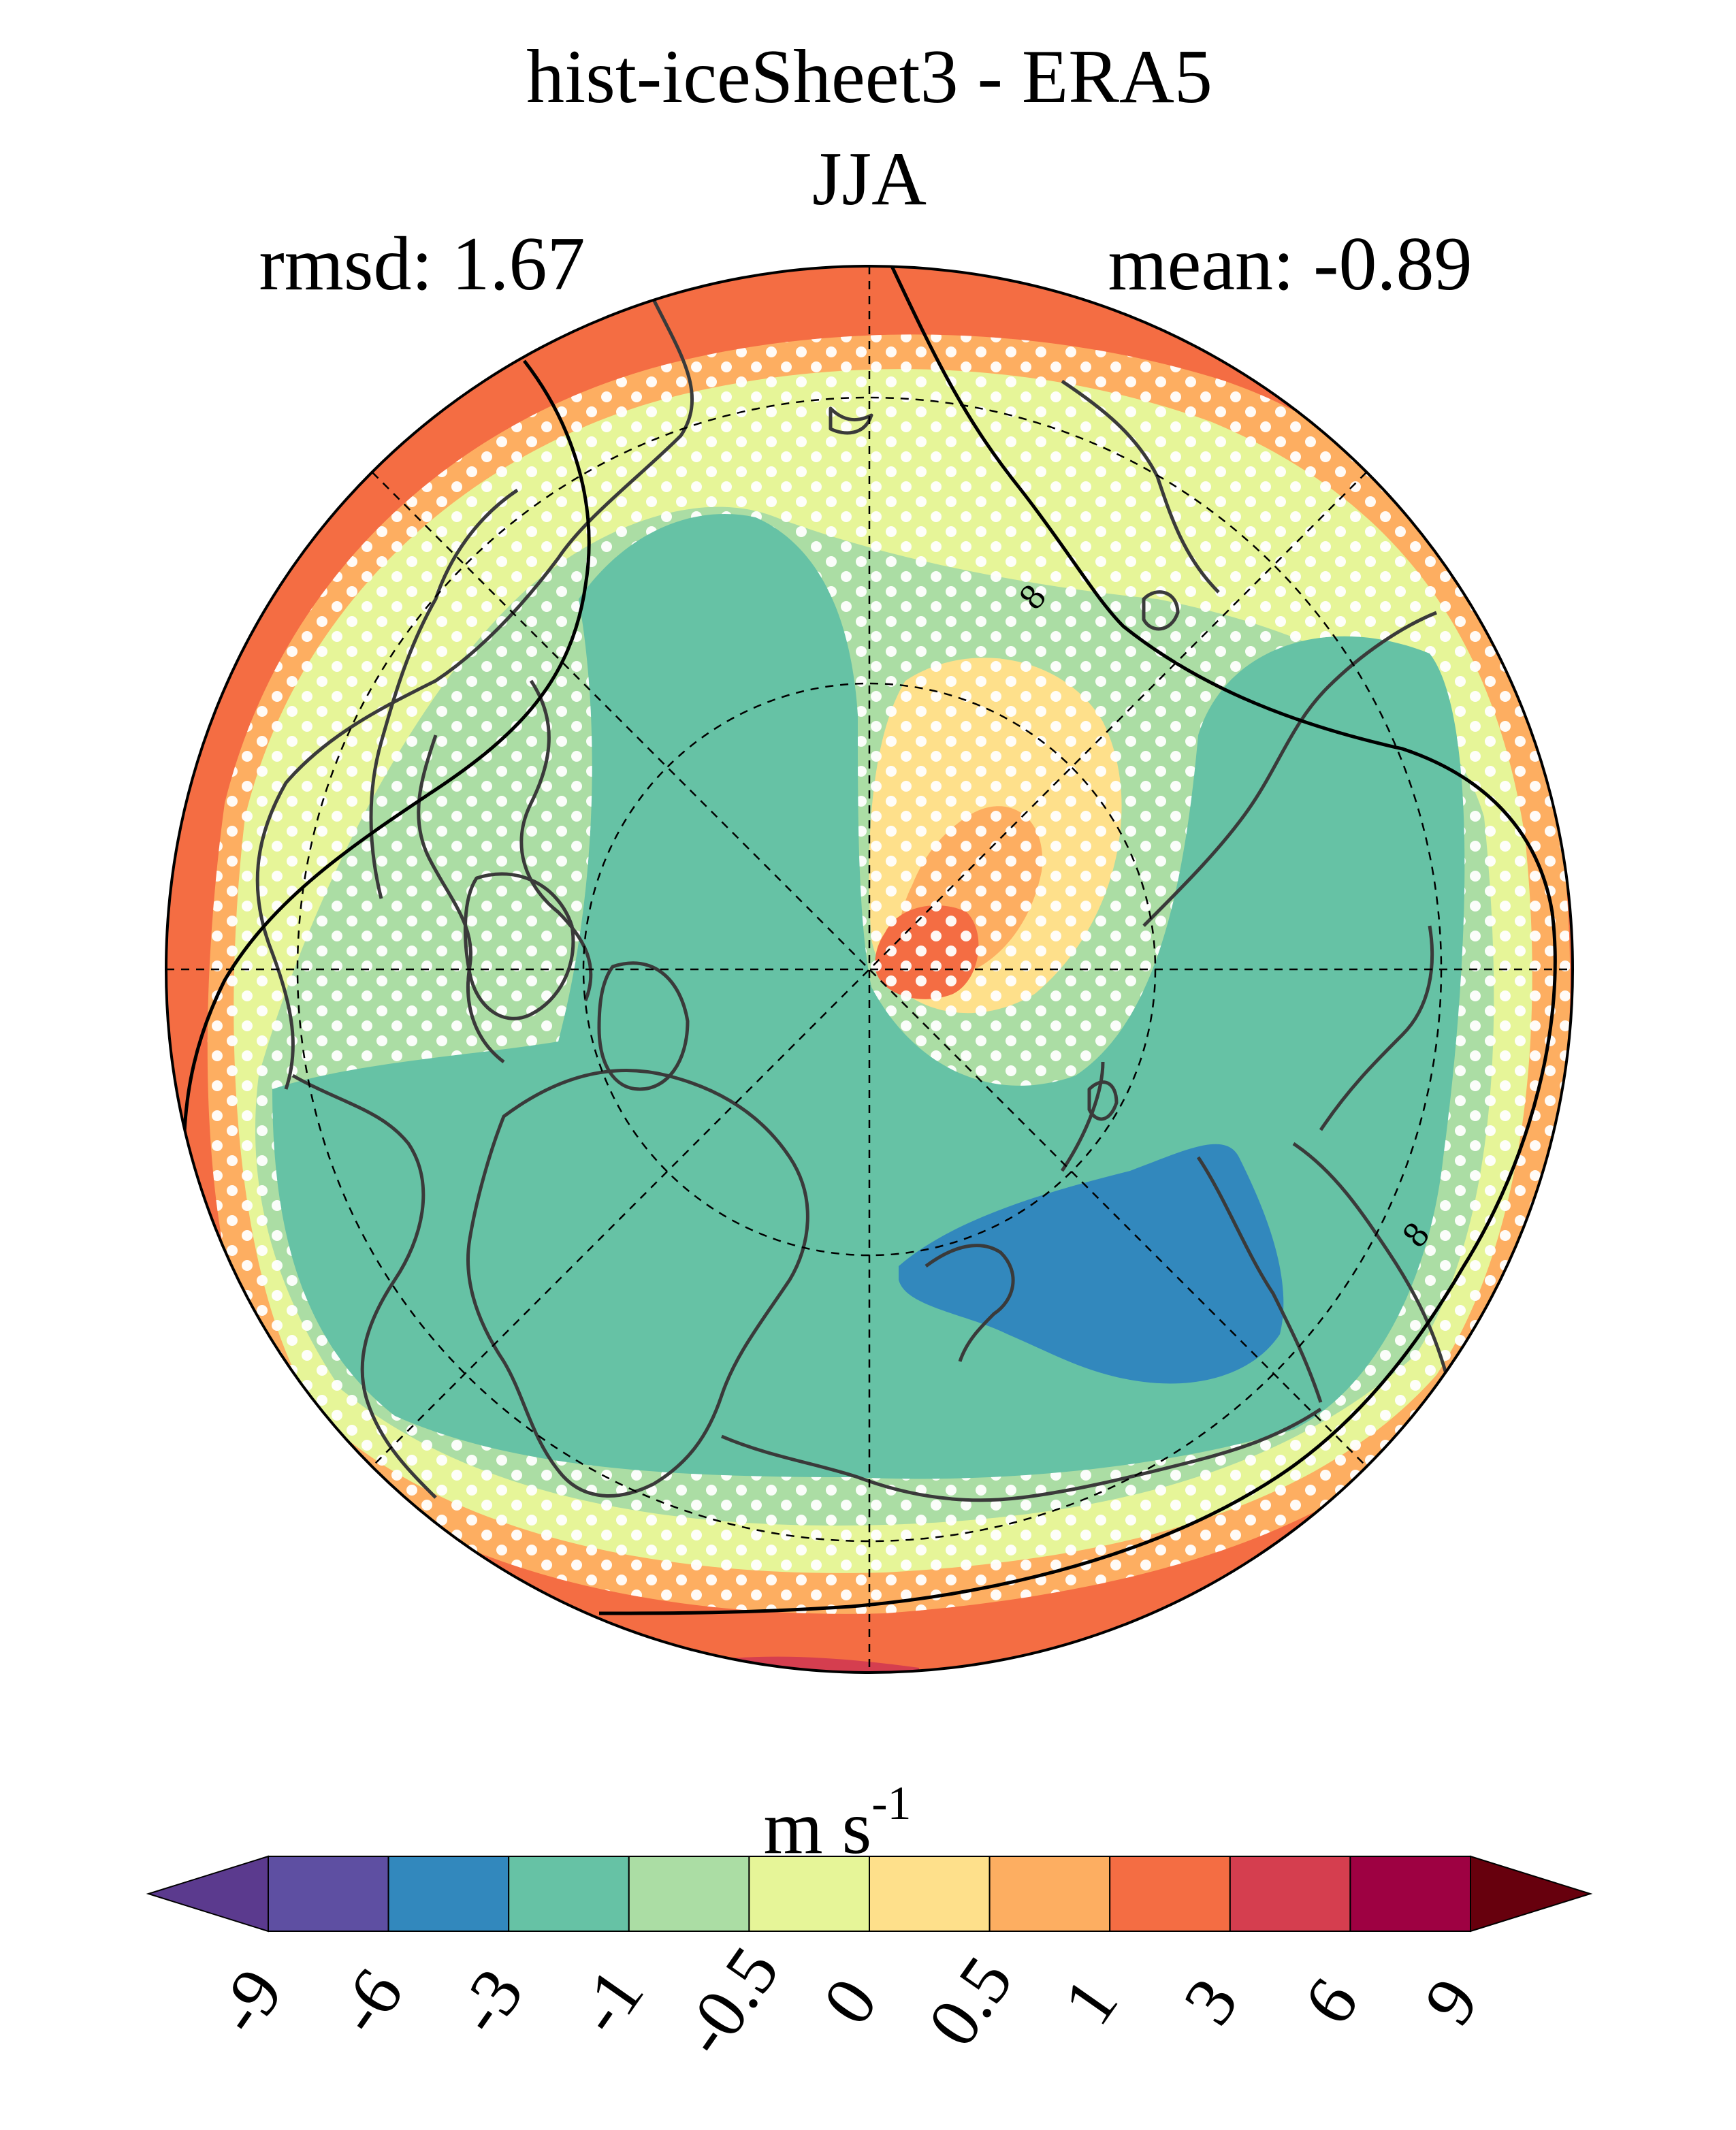 Image resolution: width=1736 pixels, height=2130 pixels. Describe the element at coordinates (489, 2001) in the screenshot. I see `colorbar-tick-label: -3` at that location.